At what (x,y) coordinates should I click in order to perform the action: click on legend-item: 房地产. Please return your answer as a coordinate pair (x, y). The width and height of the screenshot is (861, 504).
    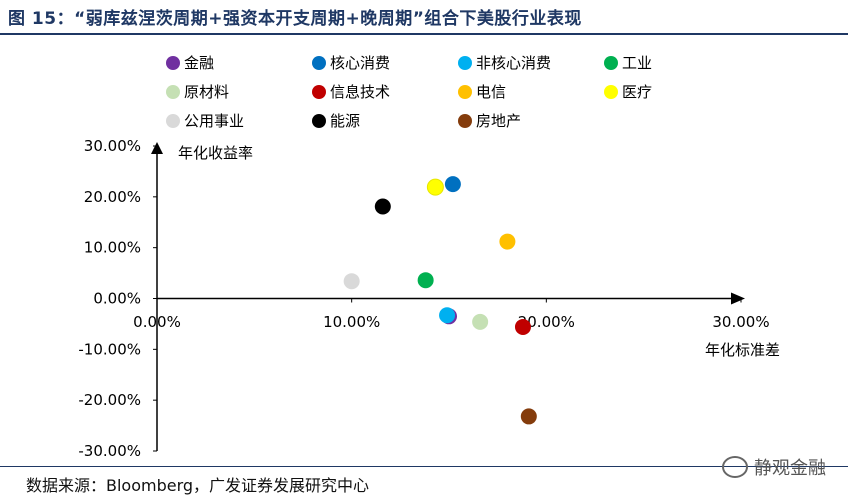
    Looking at the image, I should click on (489, 120).